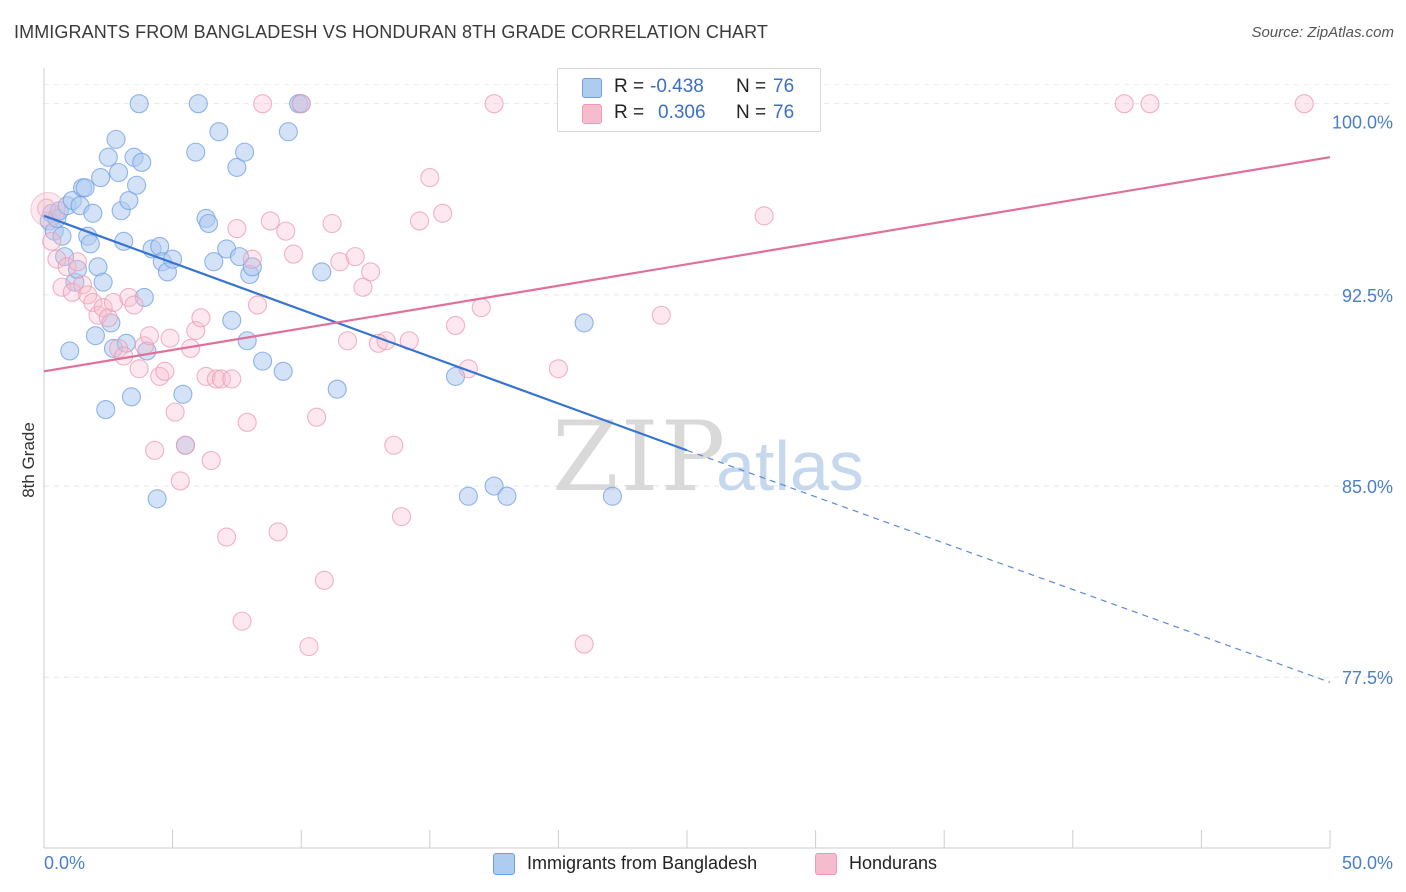  Describe the element at coordinates (893, 863) in the screenshot. I see `legend-series-label: Hondurans` at that location.